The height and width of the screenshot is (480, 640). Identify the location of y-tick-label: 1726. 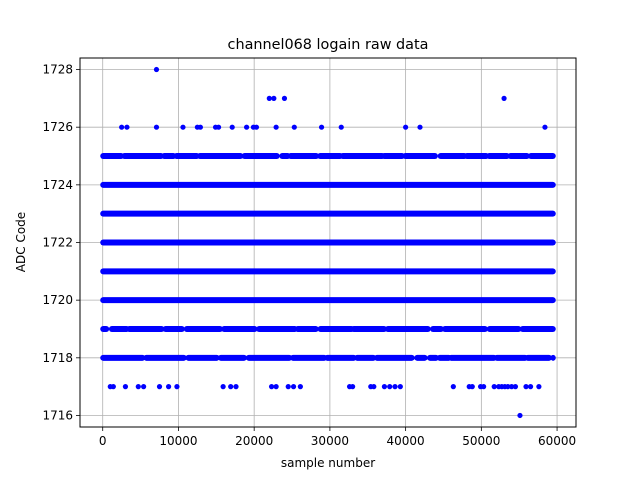
(57, 127).